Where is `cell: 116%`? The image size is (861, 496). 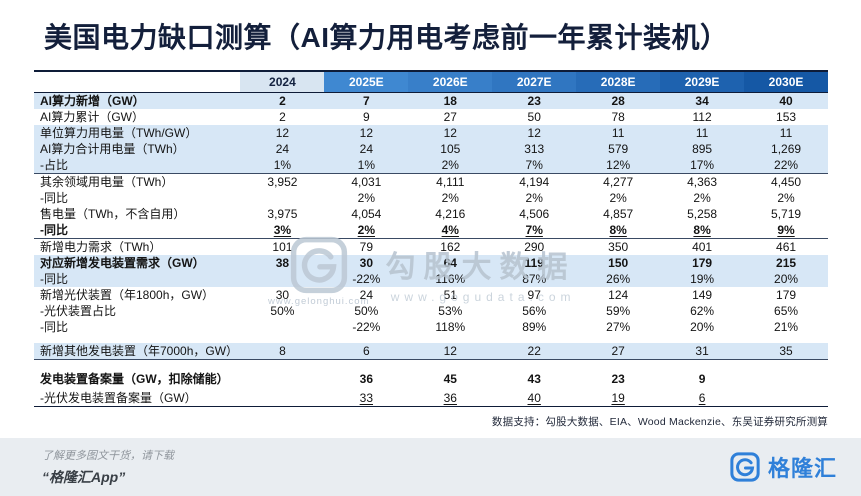
cell: 116% is located at coordinates (450, 279).